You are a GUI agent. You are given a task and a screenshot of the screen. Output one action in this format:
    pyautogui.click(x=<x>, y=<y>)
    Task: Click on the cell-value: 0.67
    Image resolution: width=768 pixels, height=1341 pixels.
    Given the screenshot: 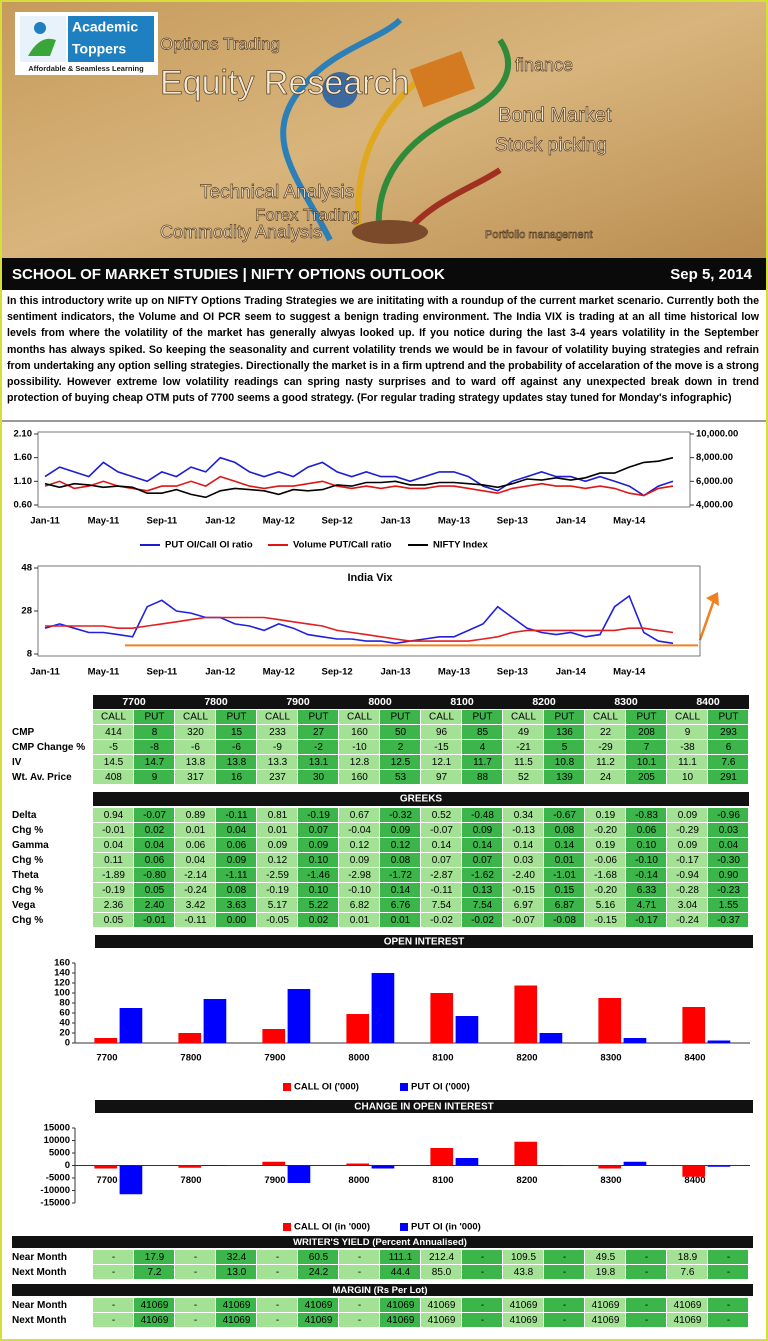 What is the action you would take?
    pyautogui.click(x=360, y=815)
    